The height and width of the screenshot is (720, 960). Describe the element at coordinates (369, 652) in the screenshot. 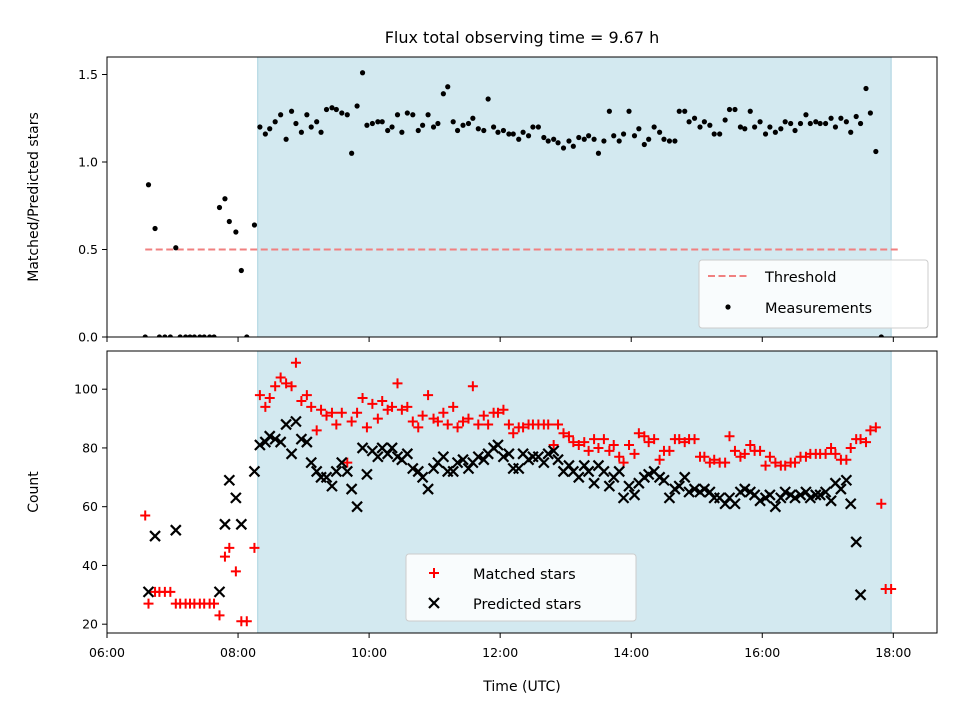

I see `x-tick-label: 10:00` at that location.